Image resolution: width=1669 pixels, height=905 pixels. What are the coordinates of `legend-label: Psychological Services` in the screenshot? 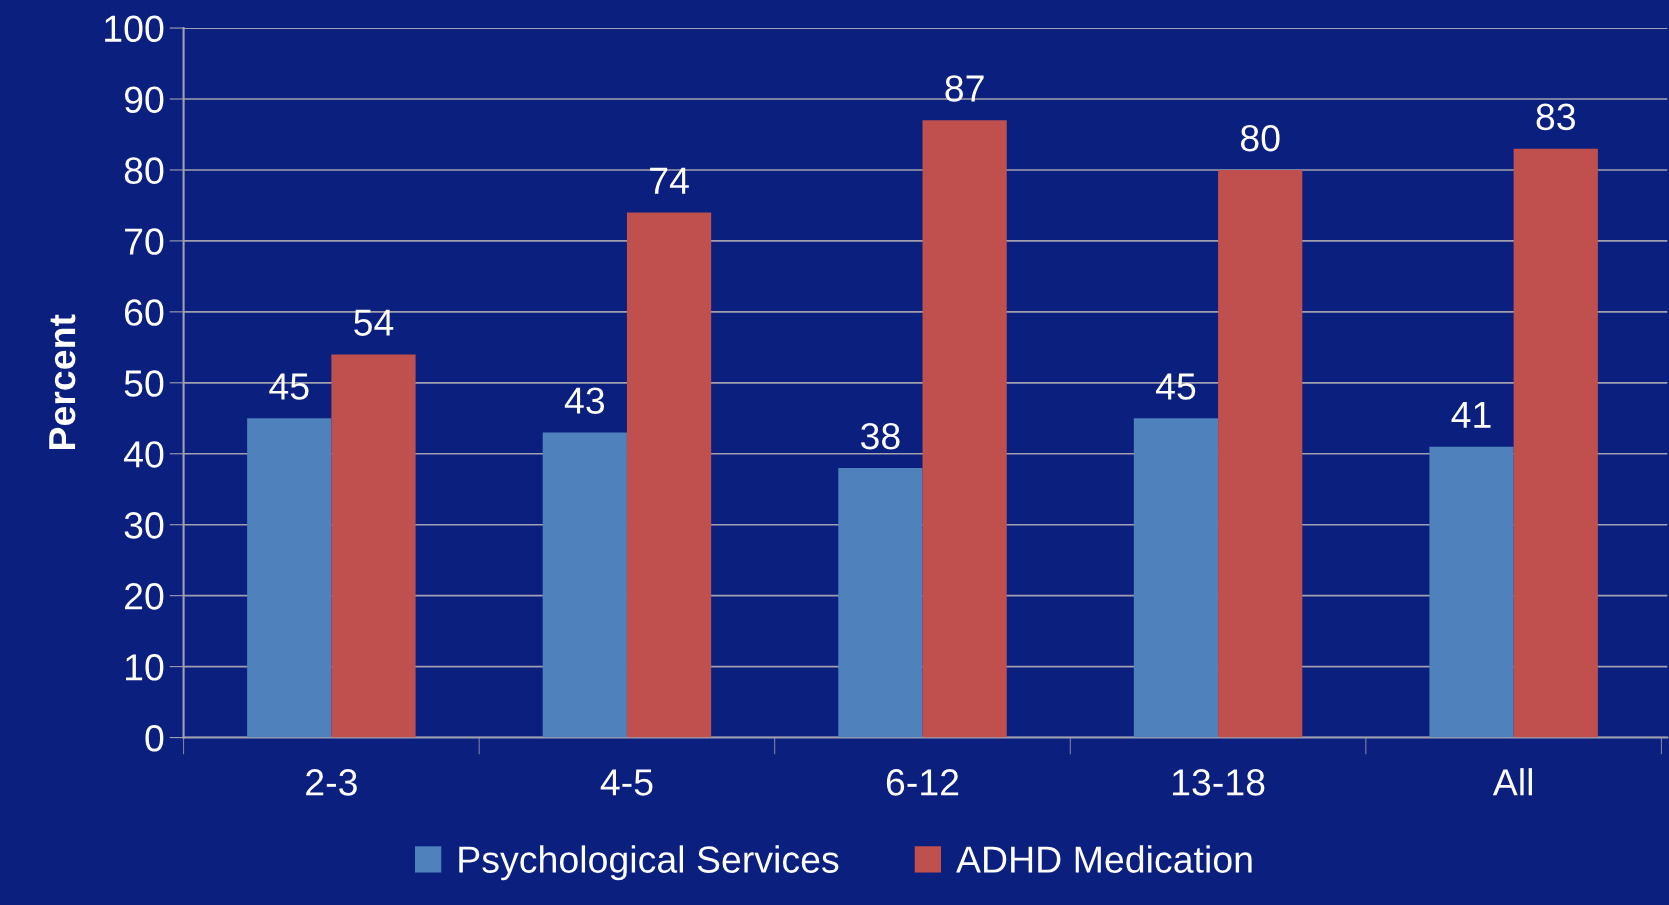 It's located at (649, 863).